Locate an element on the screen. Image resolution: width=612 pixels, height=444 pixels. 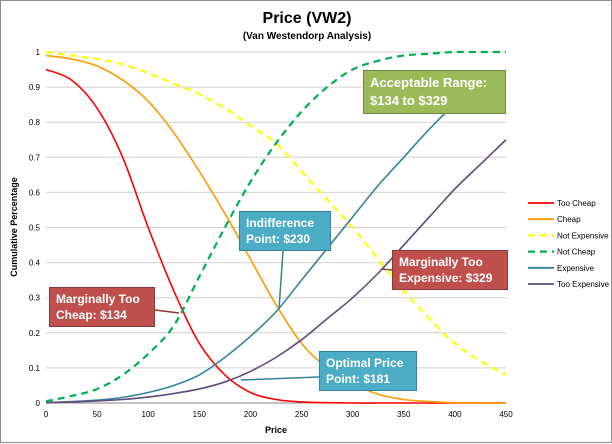
x-axis-label: Price is located at coordinates (276, 430).